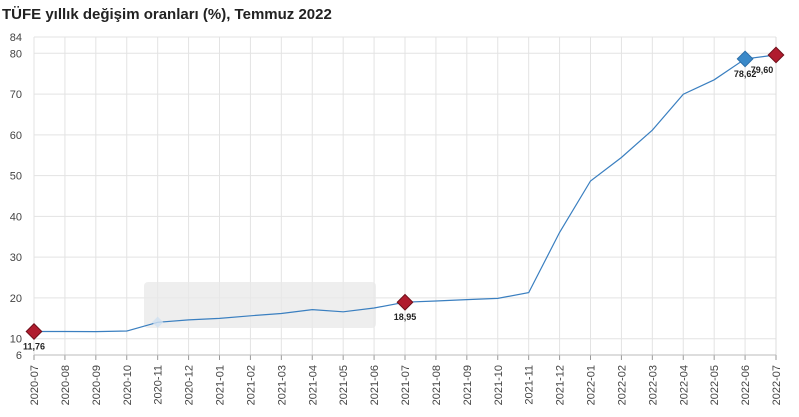 The image size is (799, 417). Describe the element at coordinates (221, 385) in the screenshot. I see `x-tick-label: 2021-01` at that location.